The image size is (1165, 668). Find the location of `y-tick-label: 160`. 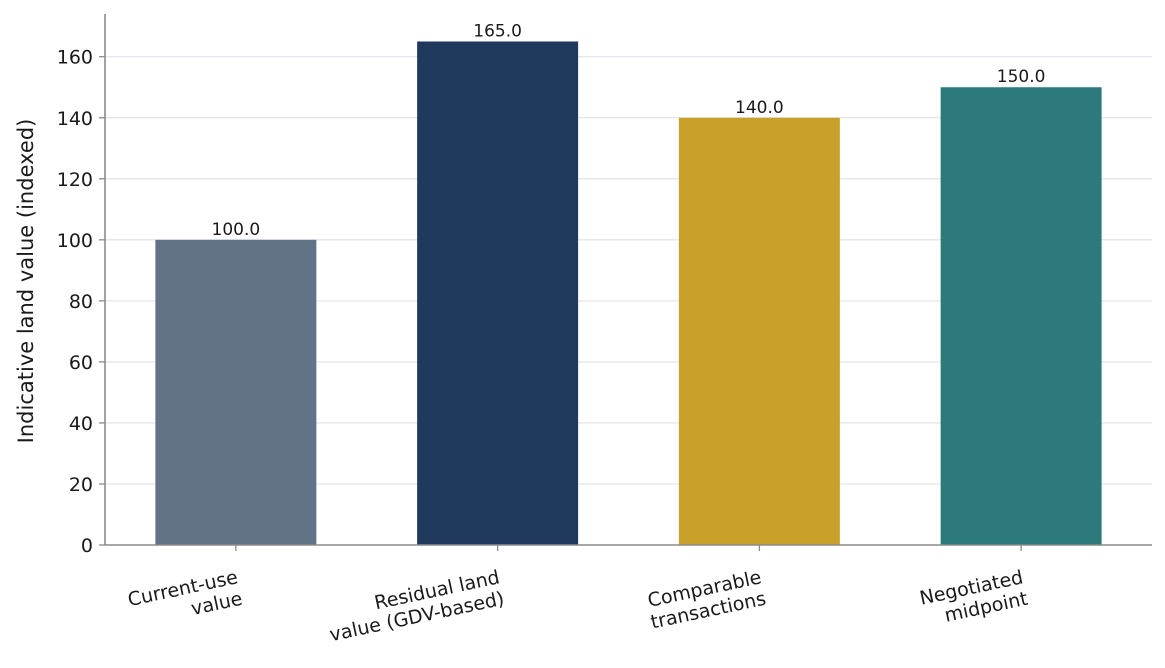

y-tick-label: 160 is located at coordinates (75, 58).